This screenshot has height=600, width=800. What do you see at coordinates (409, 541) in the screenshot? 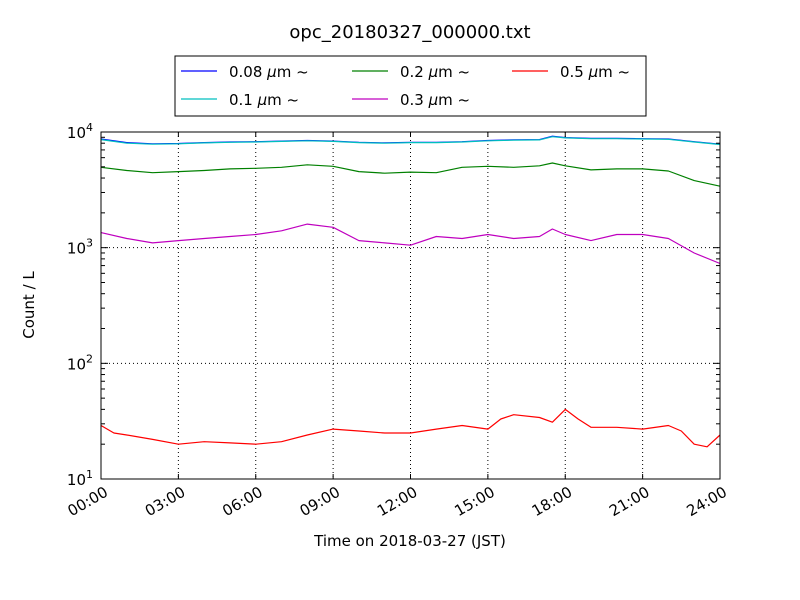
I see `x-axis-label: Time on 2018-03-27 (JST)` at bounding box center [409, 541].